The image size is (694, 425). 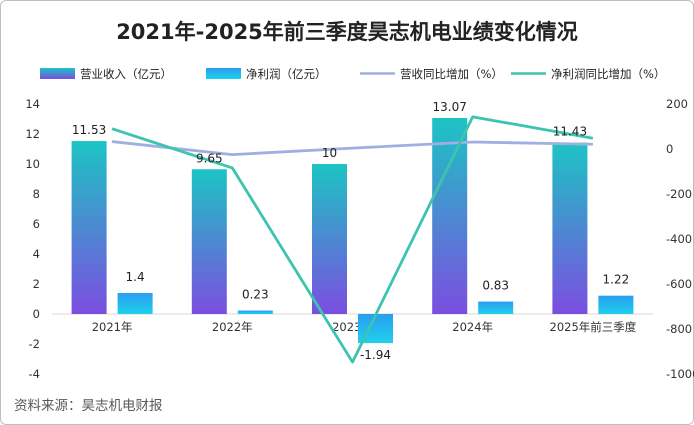 I want to click on y-left-tick-label: 12, so click(x=32, y=134).